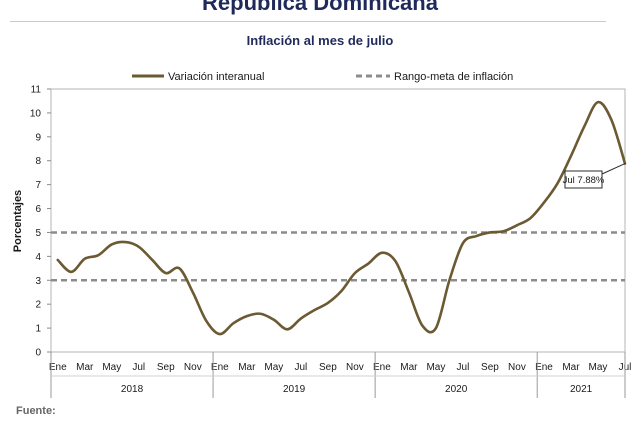 The width and height of the screenshot is (640, 424). What do you see at coordinates (38, 305) in the screenshot?
I see `y-tick-label: 2` at bounding box center [38, 305].